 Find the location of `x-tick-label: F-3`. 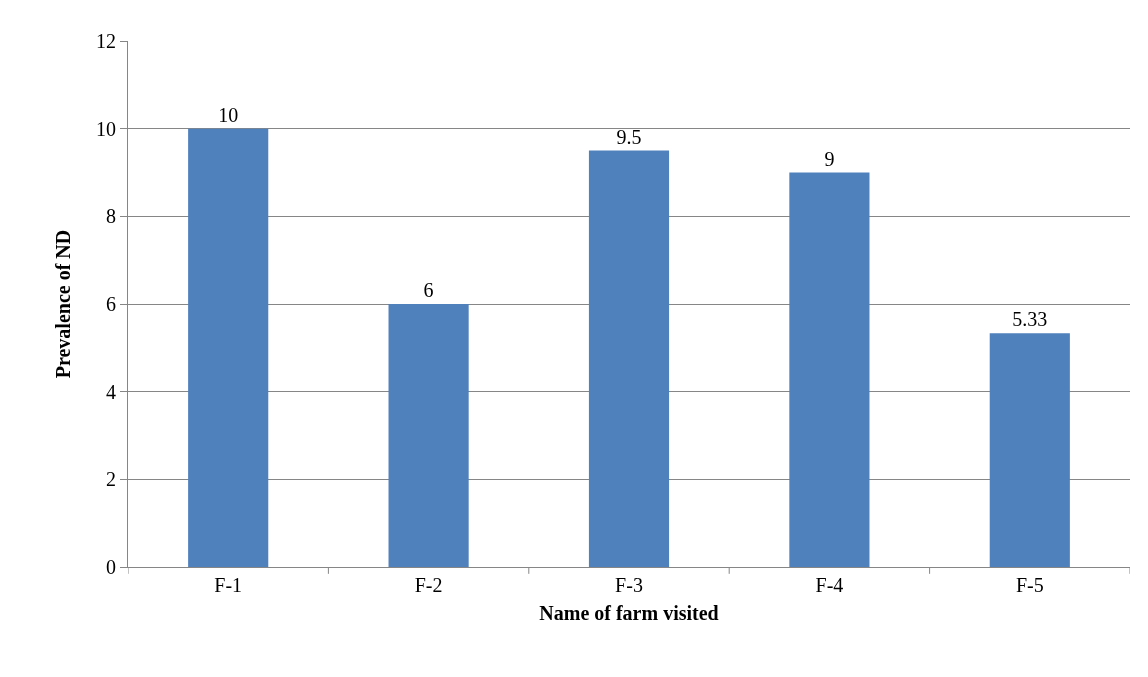

x-tick-label: F-3 is located at coordinates (629, 585).